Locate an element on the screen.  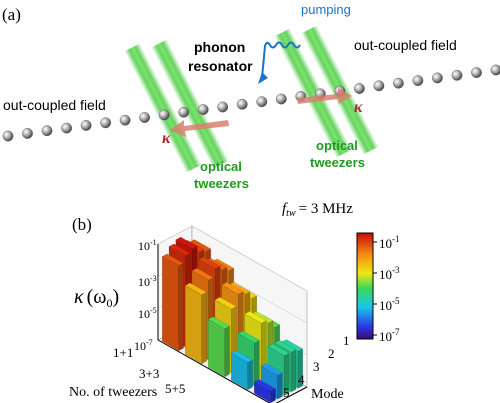
colorbar-tick-2: 10⁻³ is located at coordinates (389, 273).